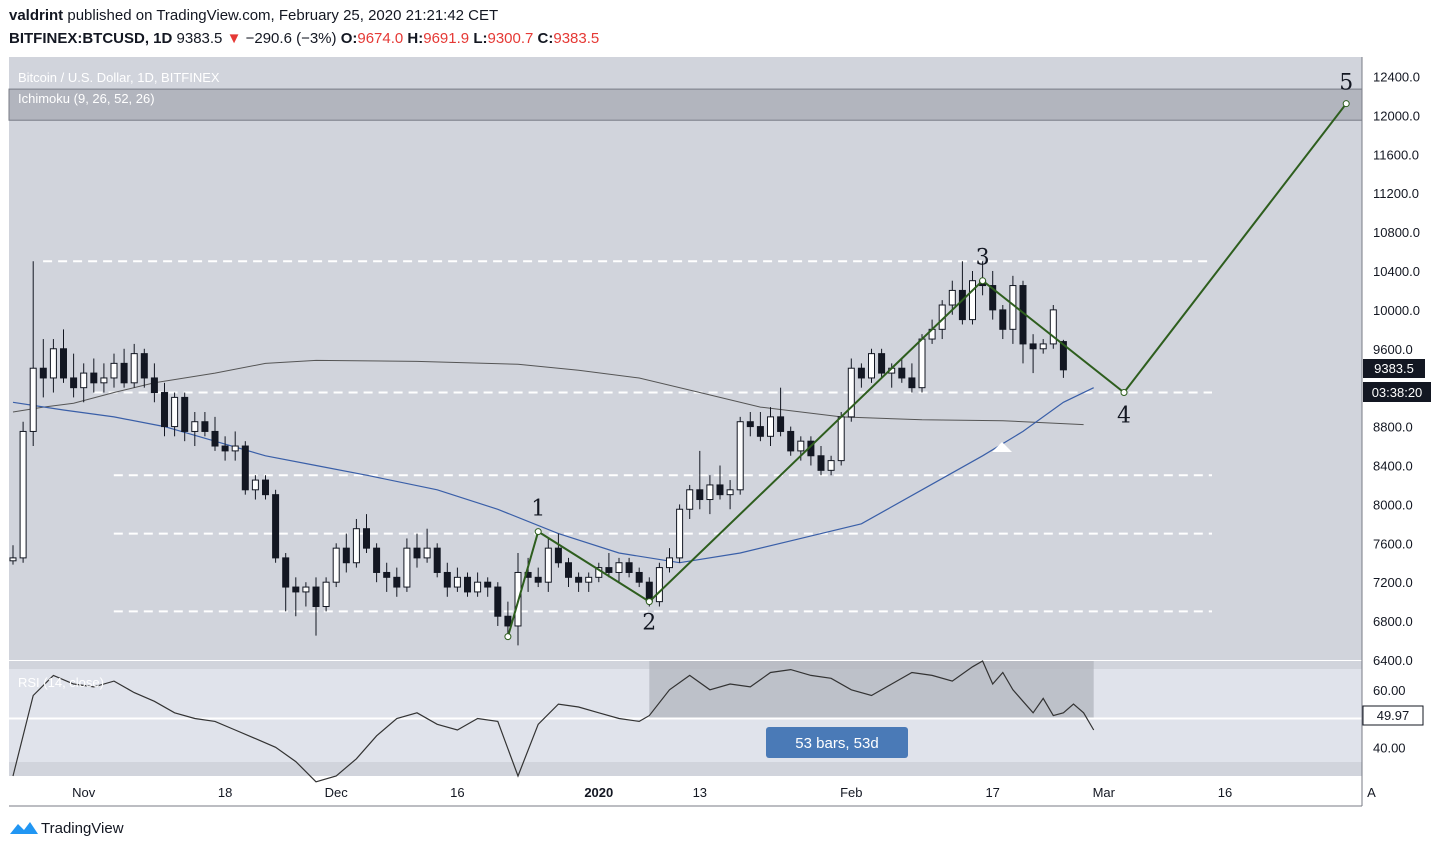  What do you see at coordinates (548, 392) in the screenshot?
I see `ichimoku-lagging-span` at bounding box center [548, 392].